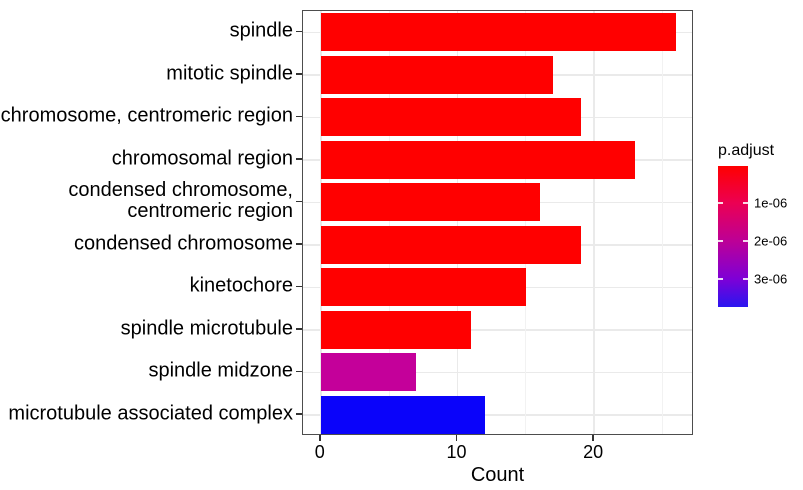  I want to click on legend-tick-label: 3e-06, so click(771, 279).